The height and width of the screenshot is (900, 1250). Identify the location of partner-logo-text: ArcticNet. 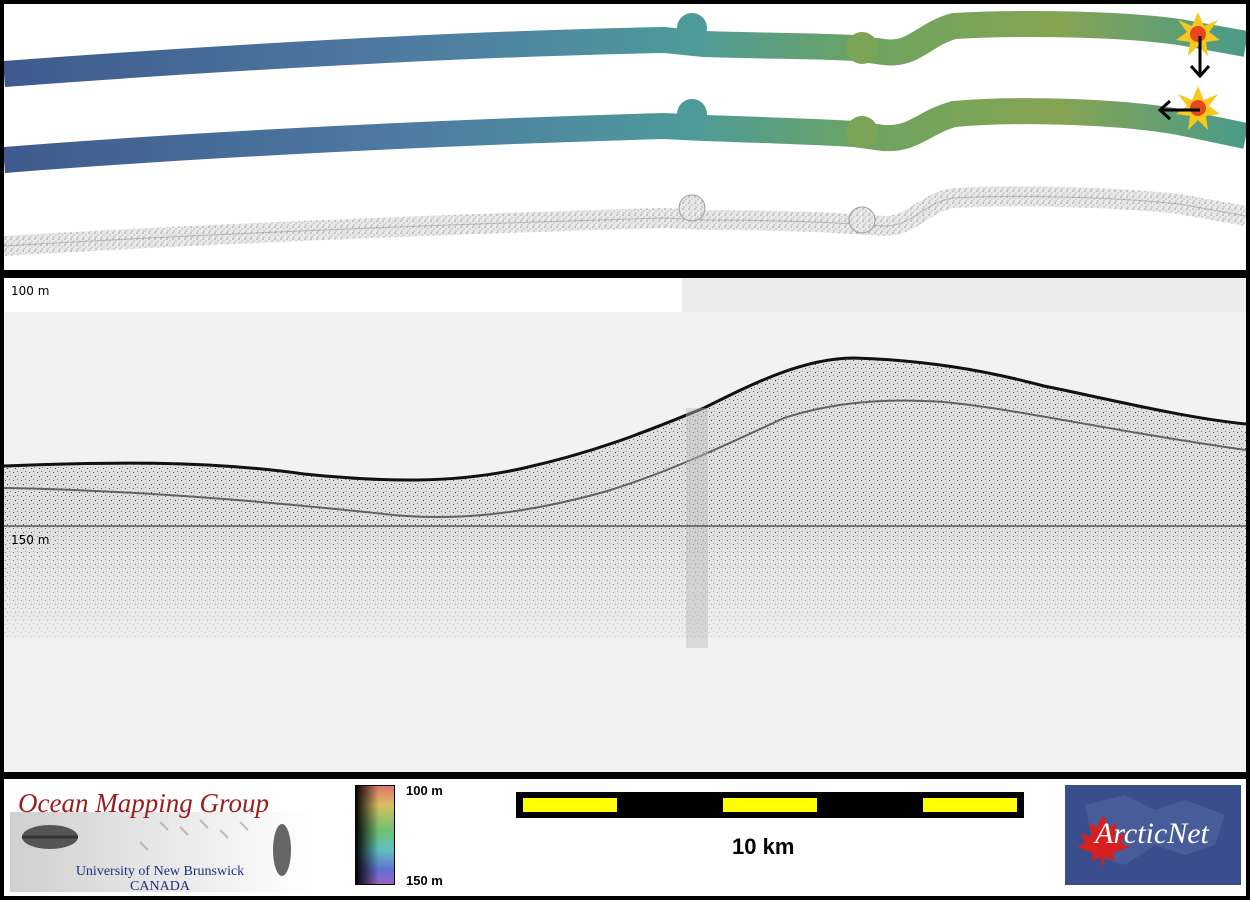
(1152, 833).